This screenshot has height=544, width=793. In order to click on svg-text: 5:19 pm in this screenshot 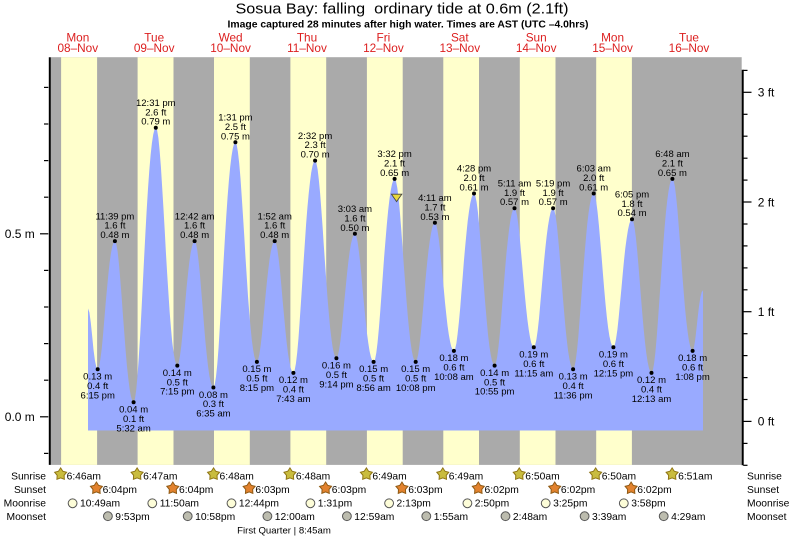, I will do `click(553, 183)`.